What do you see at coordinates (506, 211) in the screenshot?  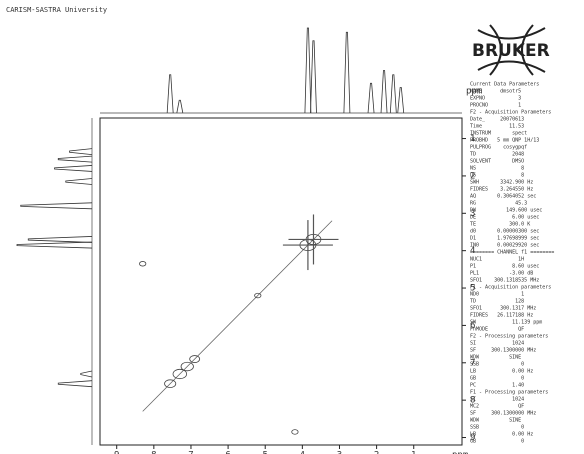 I see `parameter-line: DW 149.600 usec` at bounding box center [506, 211].